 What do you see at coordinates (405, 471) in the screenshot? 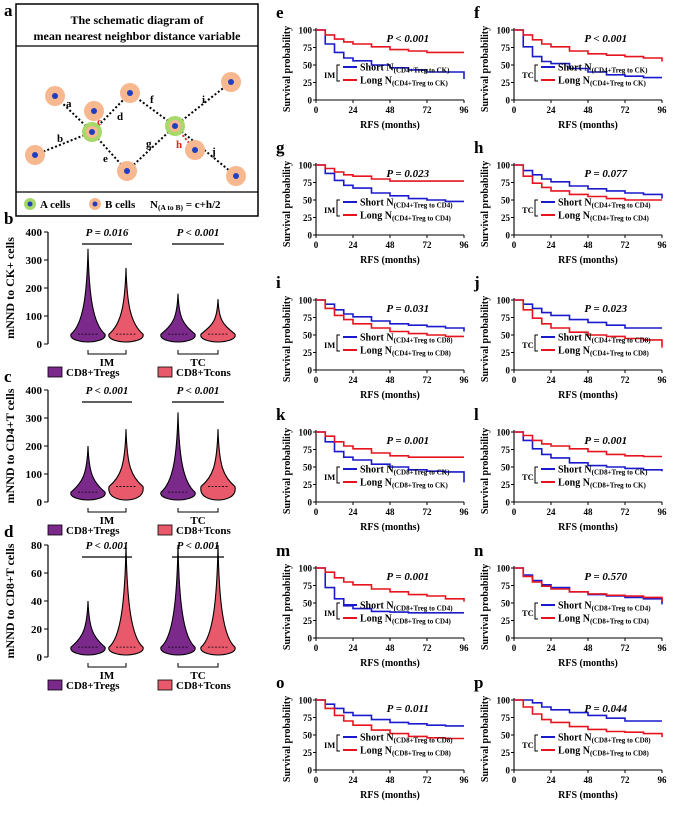
I see `short-n-legend-label: Short N(CD8+Treg to CK)` at bounding box center [405, 471].